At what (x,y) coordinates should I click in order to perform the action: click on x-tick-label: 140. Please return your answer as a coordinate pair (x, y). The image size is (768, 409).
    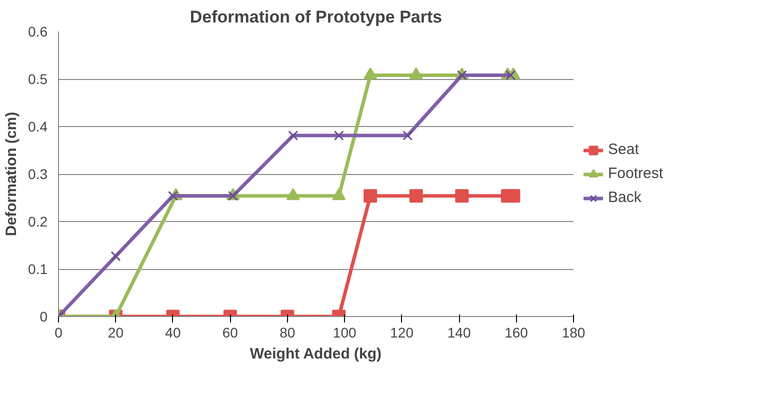
    Looking at the image, I should click on (459, 332).